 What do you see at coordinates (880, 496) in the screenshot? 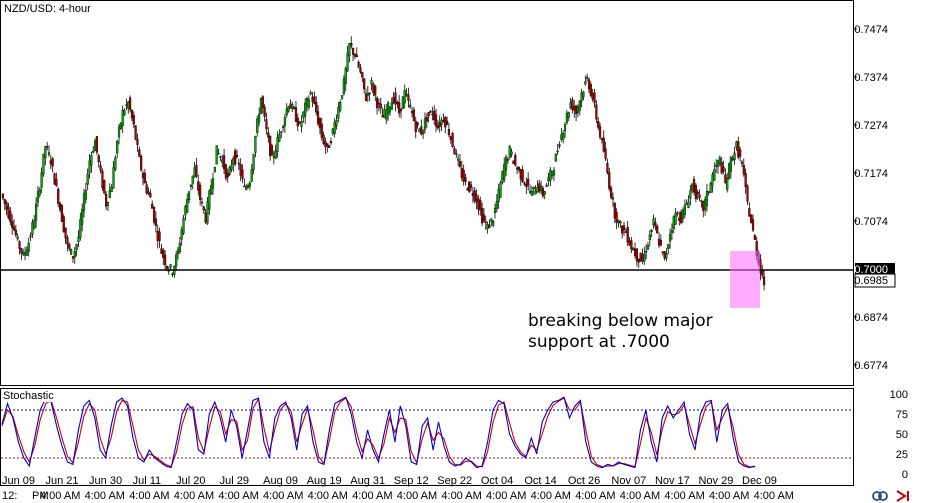
I see `link-icon` at bounding box center [880, 496].